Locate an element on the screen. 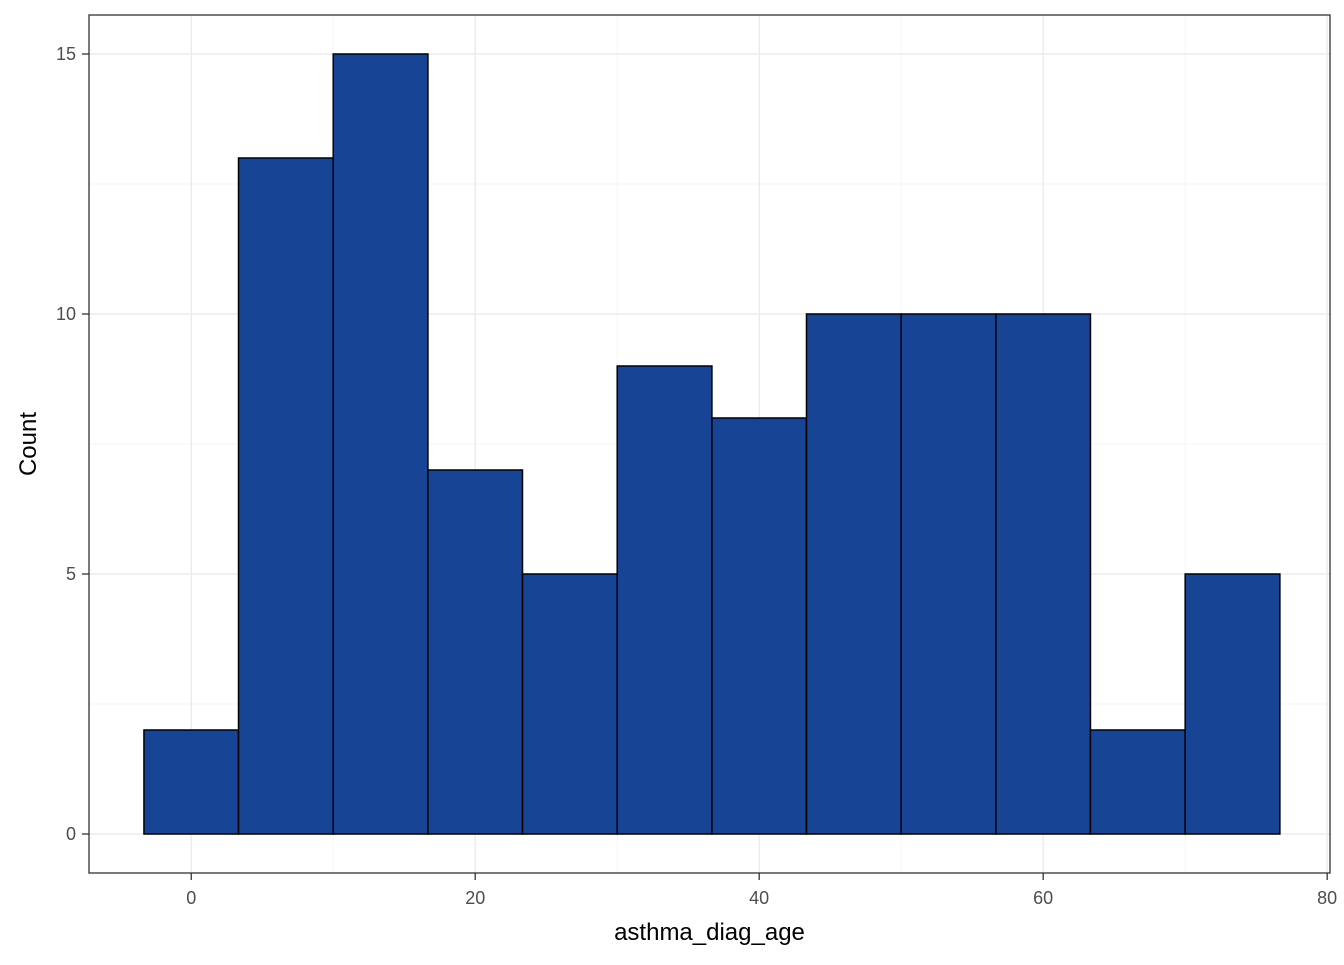 This screenshot has height=965, width=1344. x-tick-label: 20 is located at coordinates (475, 898).